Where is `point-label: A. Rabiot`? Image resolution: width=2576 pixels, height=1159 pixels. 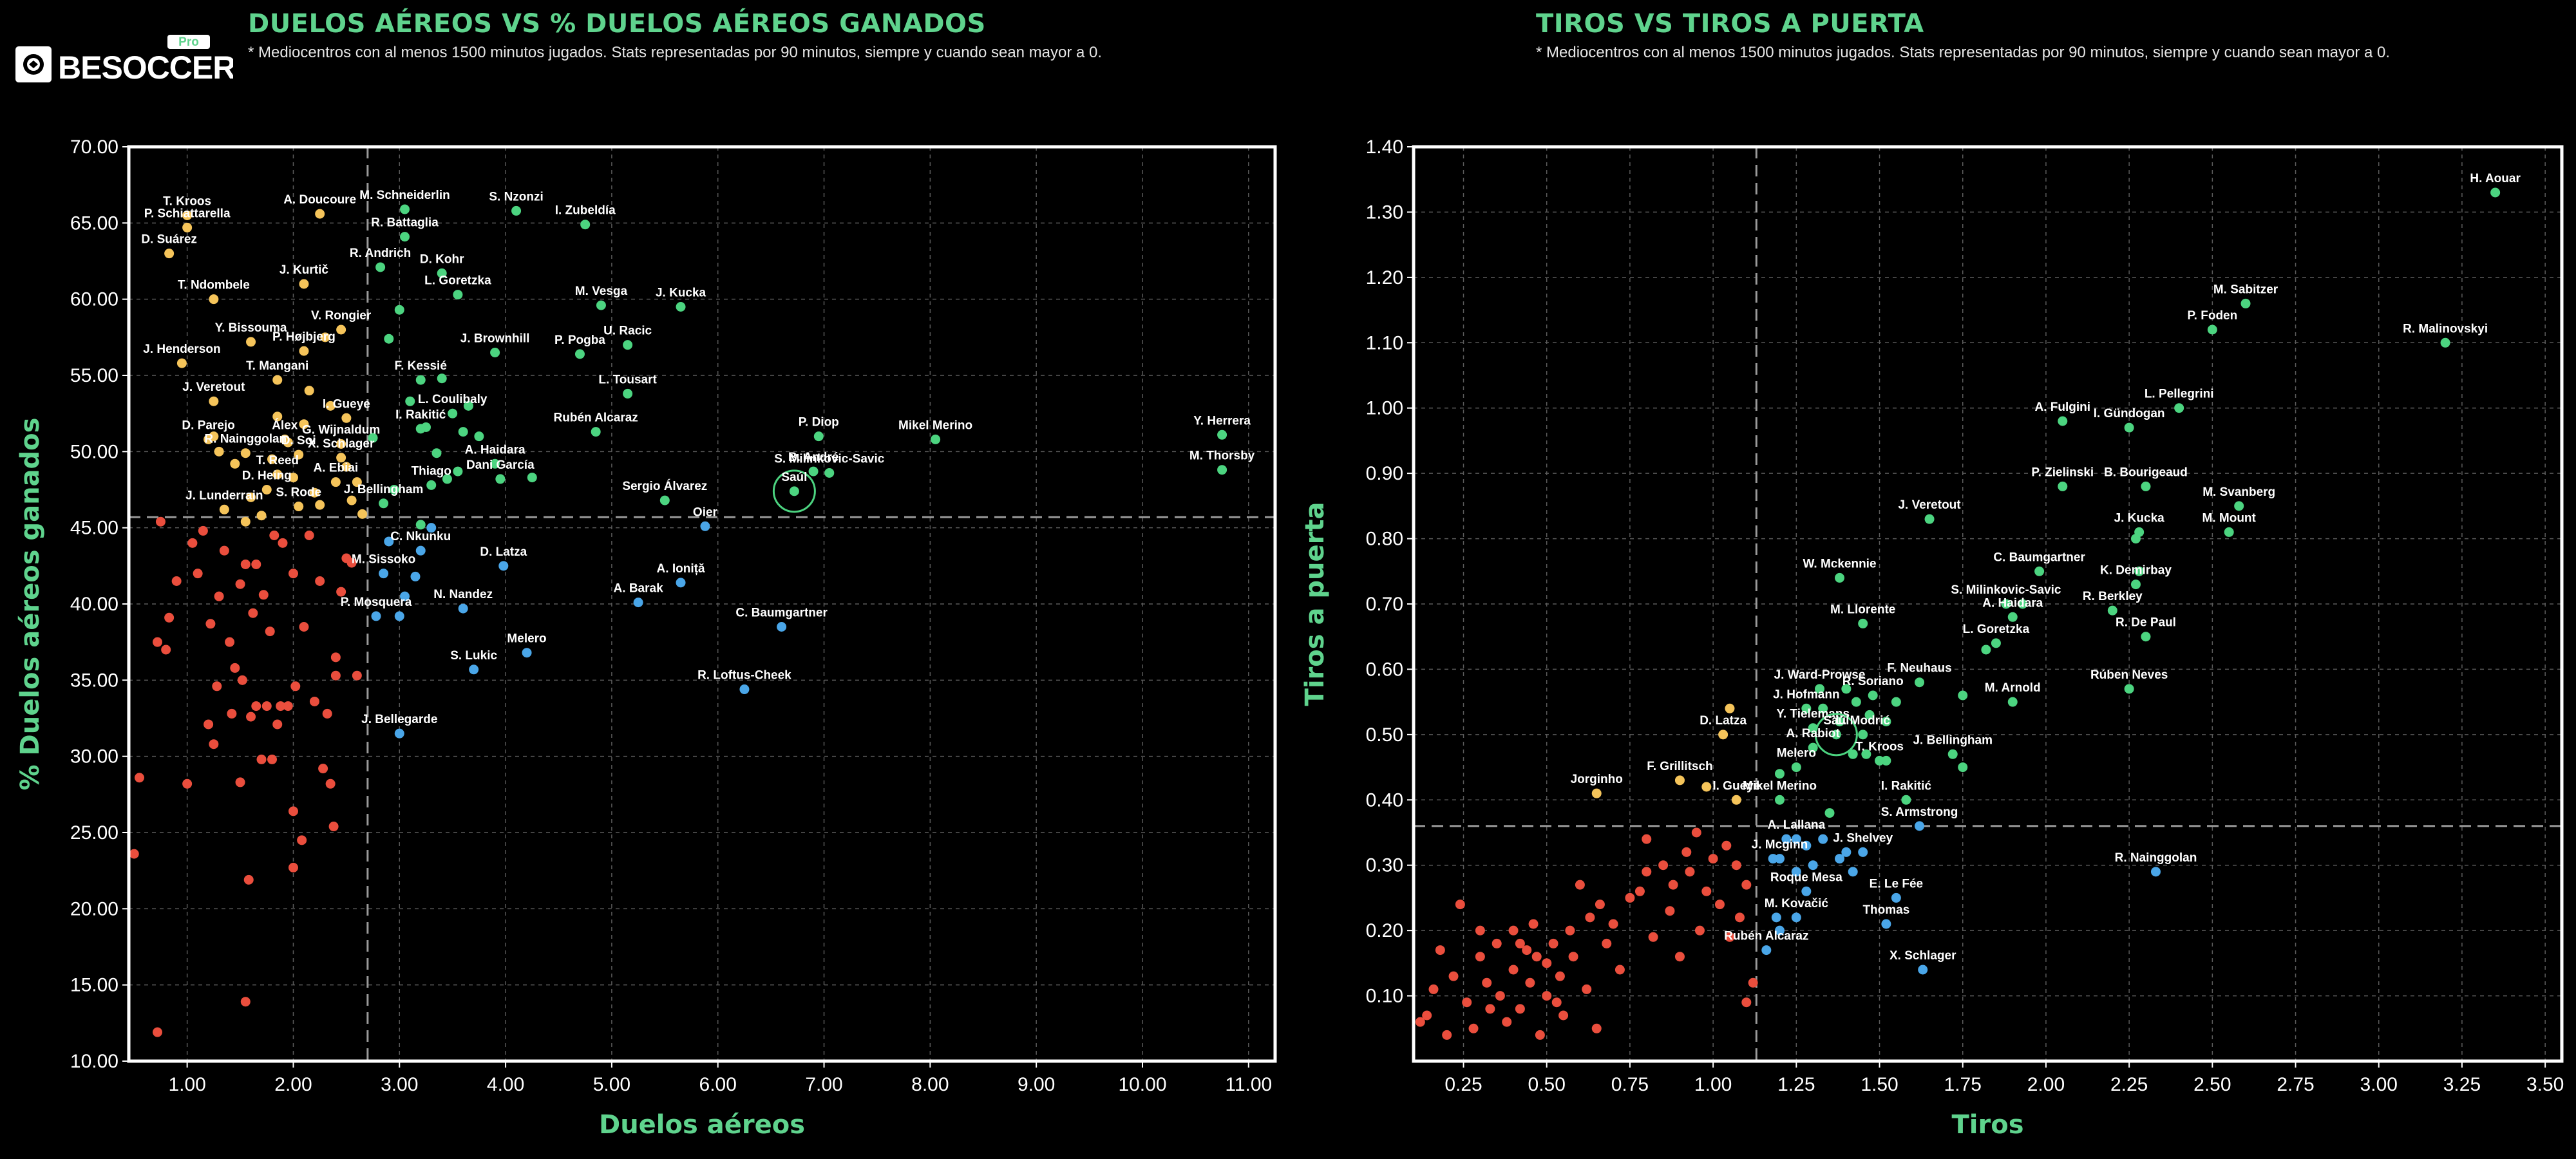
point-label: A. Rabiot is located at coordinates (1813, 733).